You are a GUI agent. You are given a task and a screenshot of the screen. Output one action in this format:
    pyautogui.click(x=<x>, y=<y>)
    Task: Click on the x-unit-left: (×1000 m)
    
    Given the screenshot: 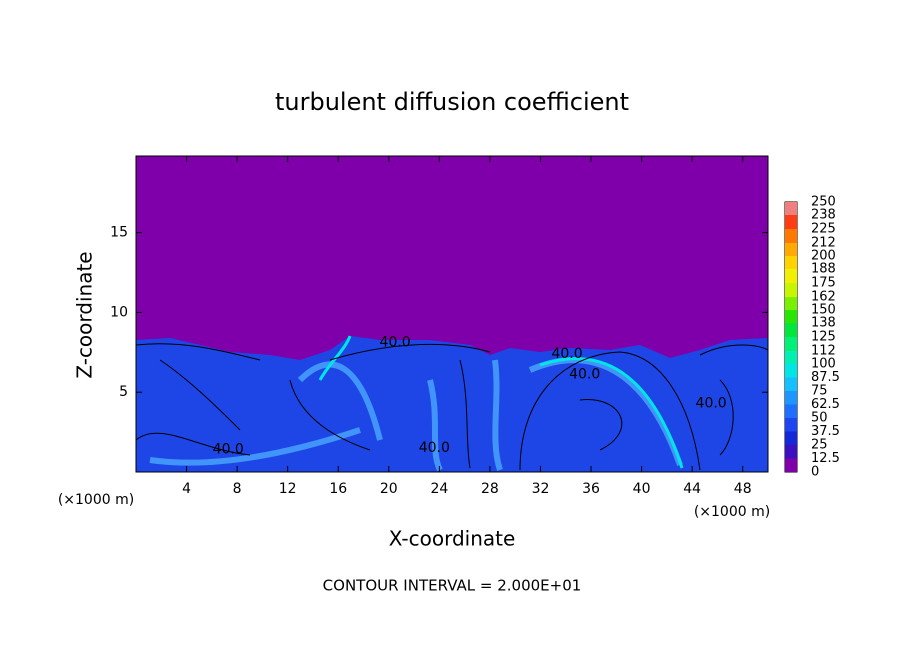 What is the action you would take?
    pyautogui.click(x=96, y=500)
    